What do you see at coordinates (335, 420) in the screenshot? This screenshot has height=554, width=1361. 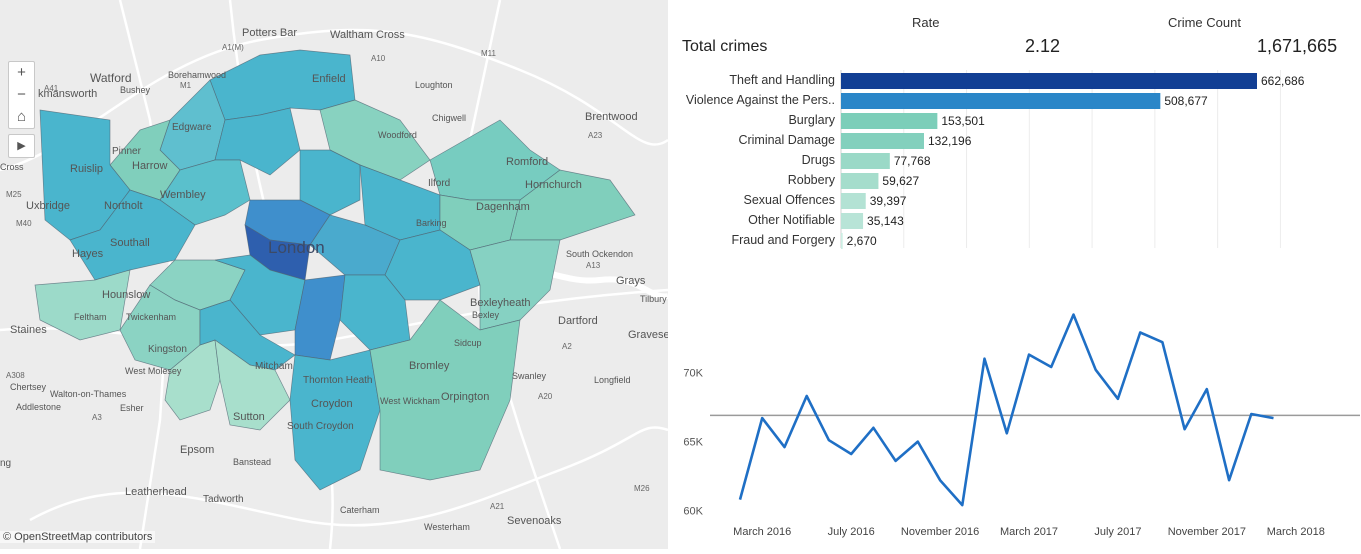 I see `borough-croydon` at bounding box center [335, 420].